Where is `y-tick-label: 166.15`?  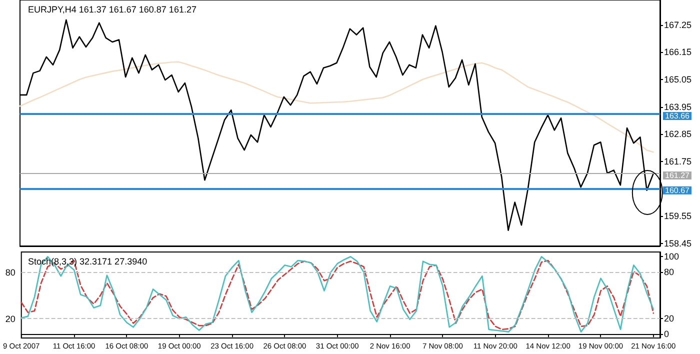 y-tick-label: 166.15 is located at coordinates (678, 52).